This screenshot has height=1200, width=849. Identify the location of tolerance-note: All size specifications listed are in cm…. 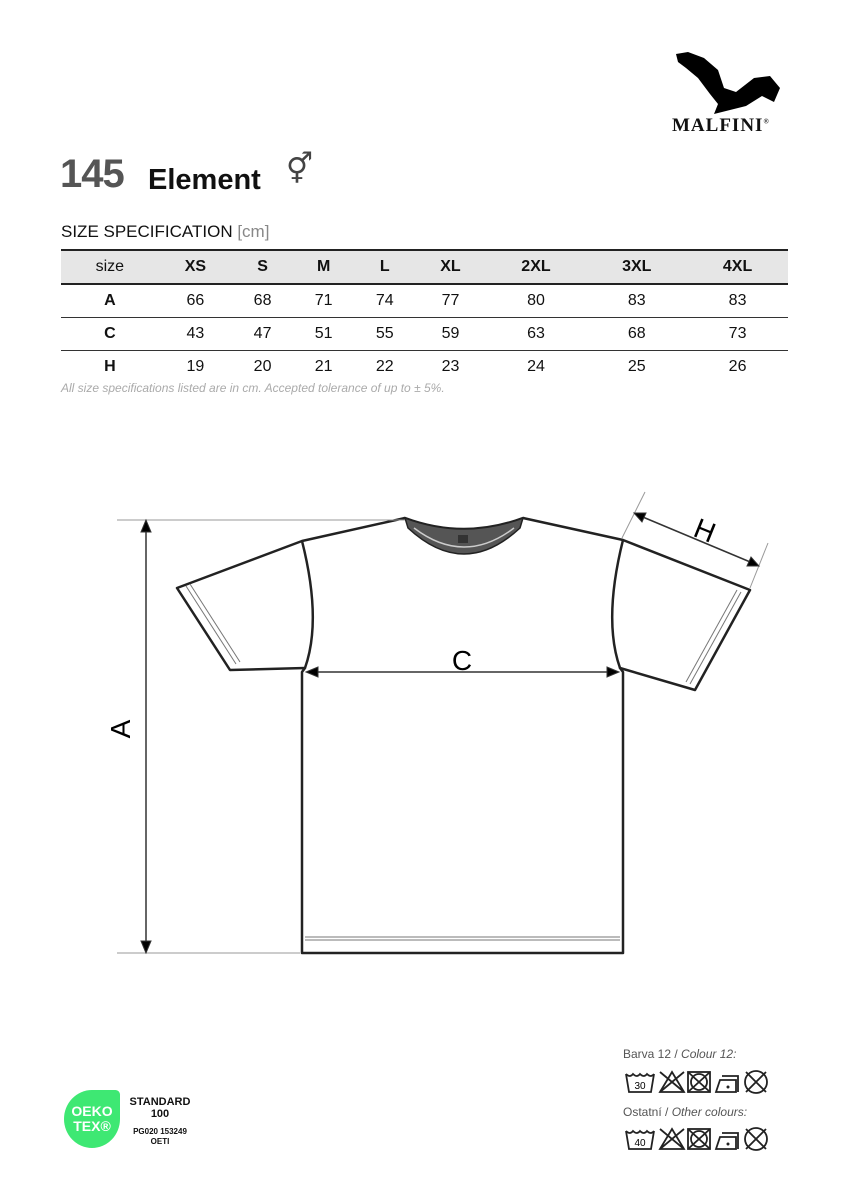
(253, 388).